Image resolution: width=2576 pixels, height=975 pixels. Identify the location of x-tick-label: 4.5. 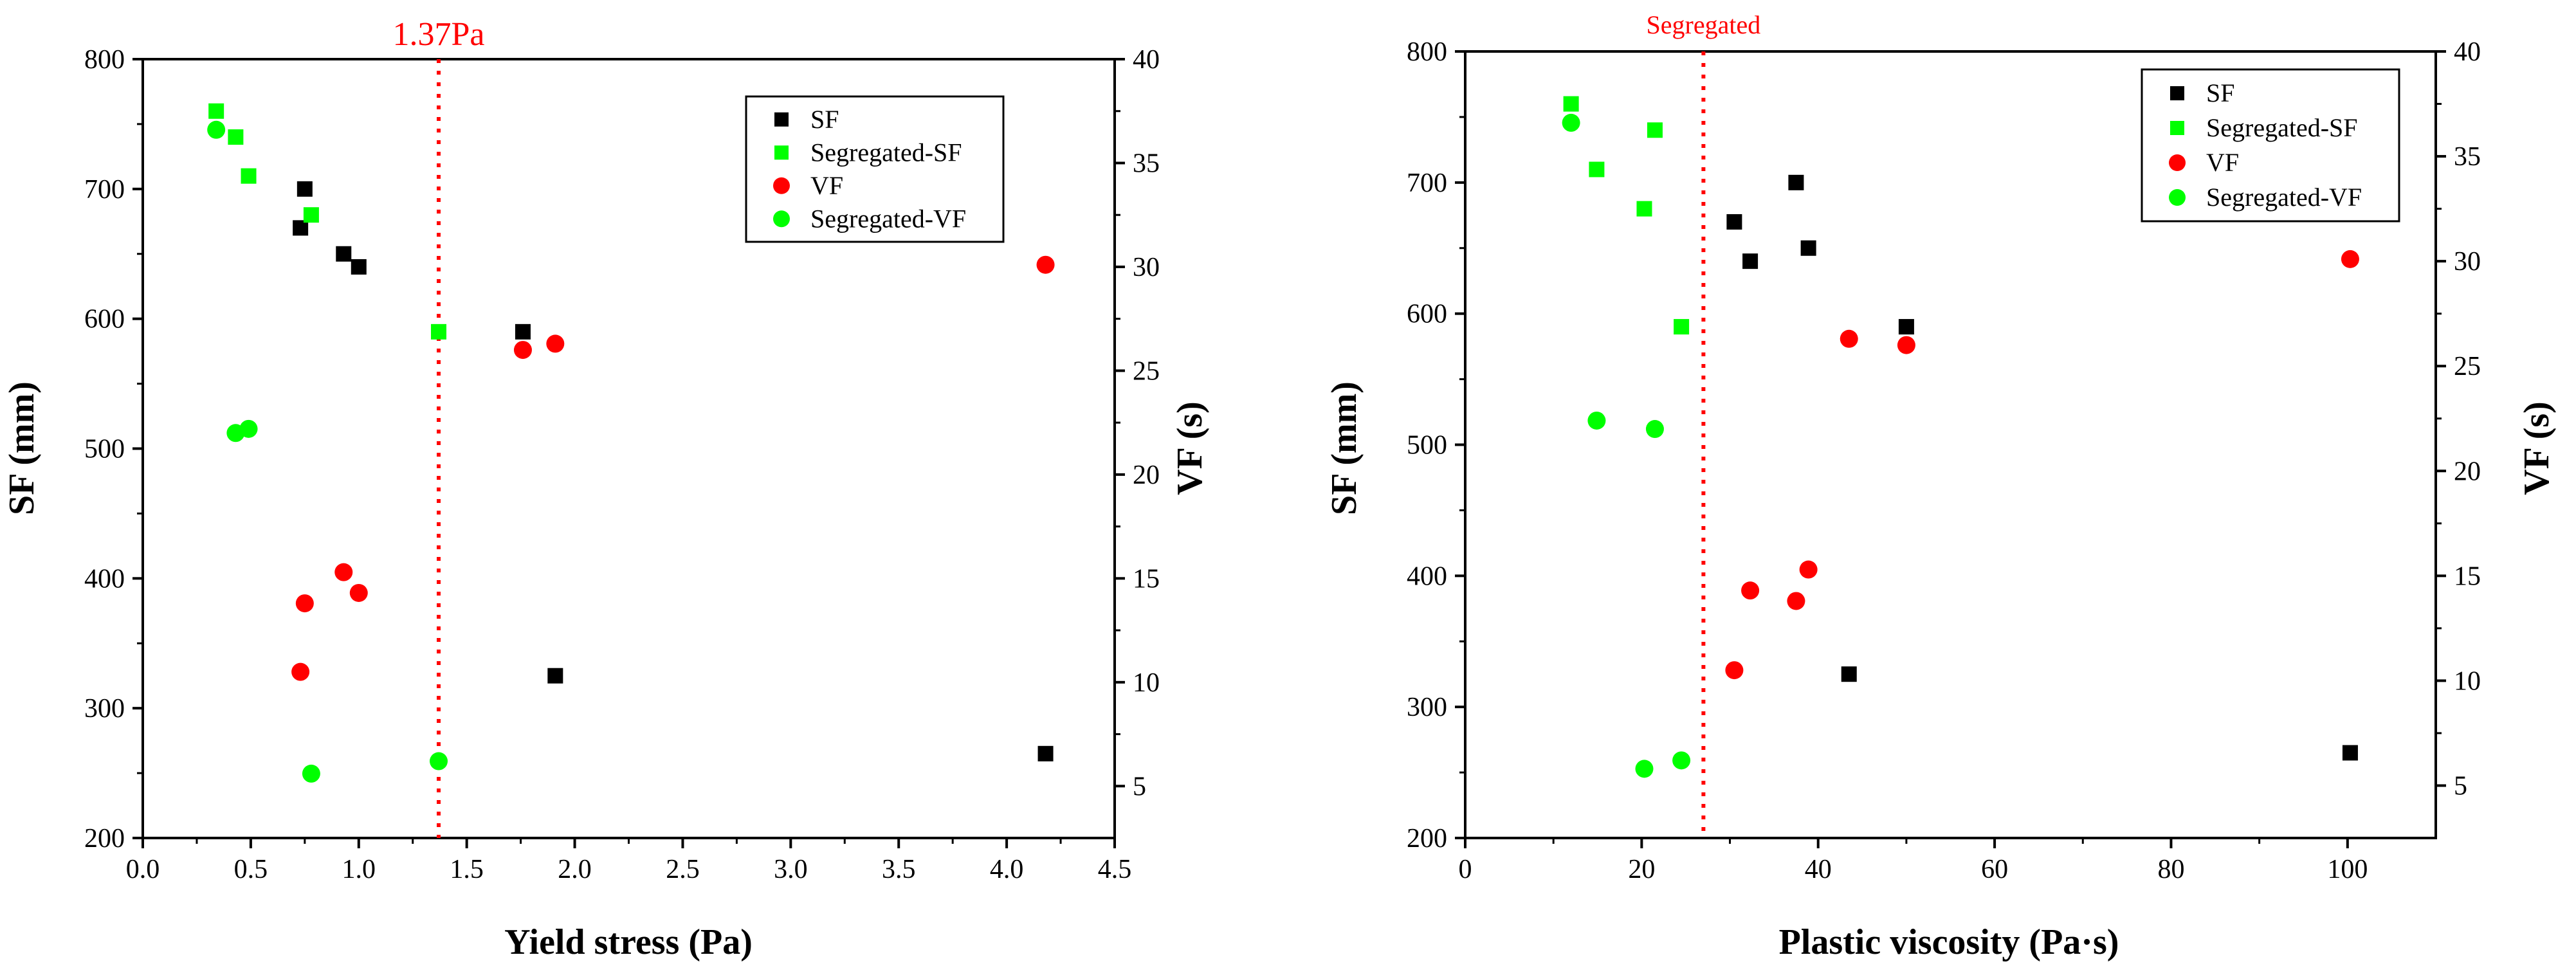
(1115, 870).